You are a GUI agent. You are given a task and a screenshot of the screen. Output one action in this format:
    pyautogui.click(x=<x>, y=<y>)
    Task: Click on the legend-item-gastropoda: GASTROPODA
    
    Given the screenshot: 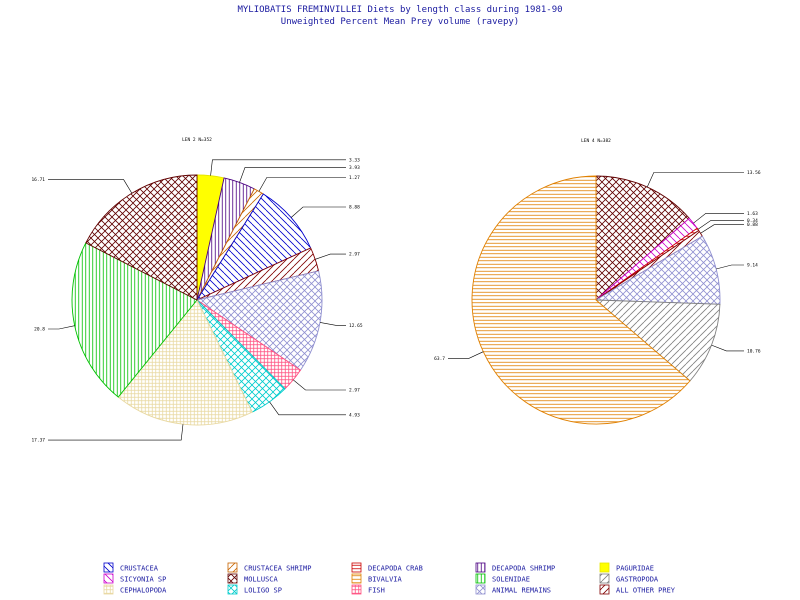 What is the action you would take?
    pyautogui.click(x=629, y=578)
    